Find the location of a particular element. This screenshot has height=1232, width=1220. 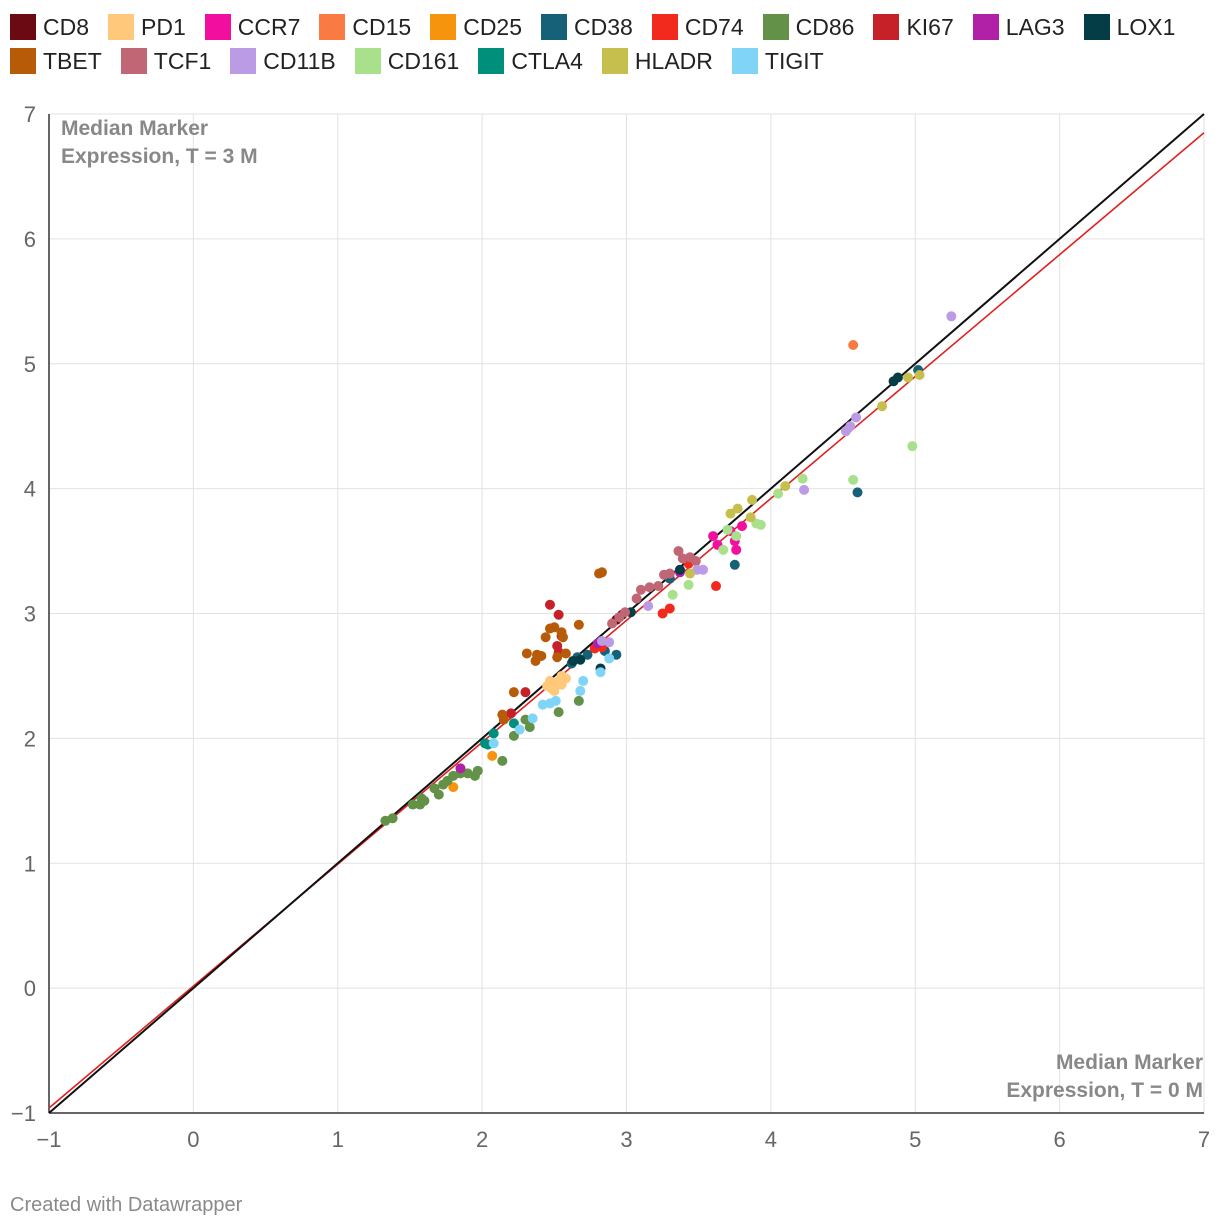

x-tick-label: 2 is located at coordinates (482, 1139).